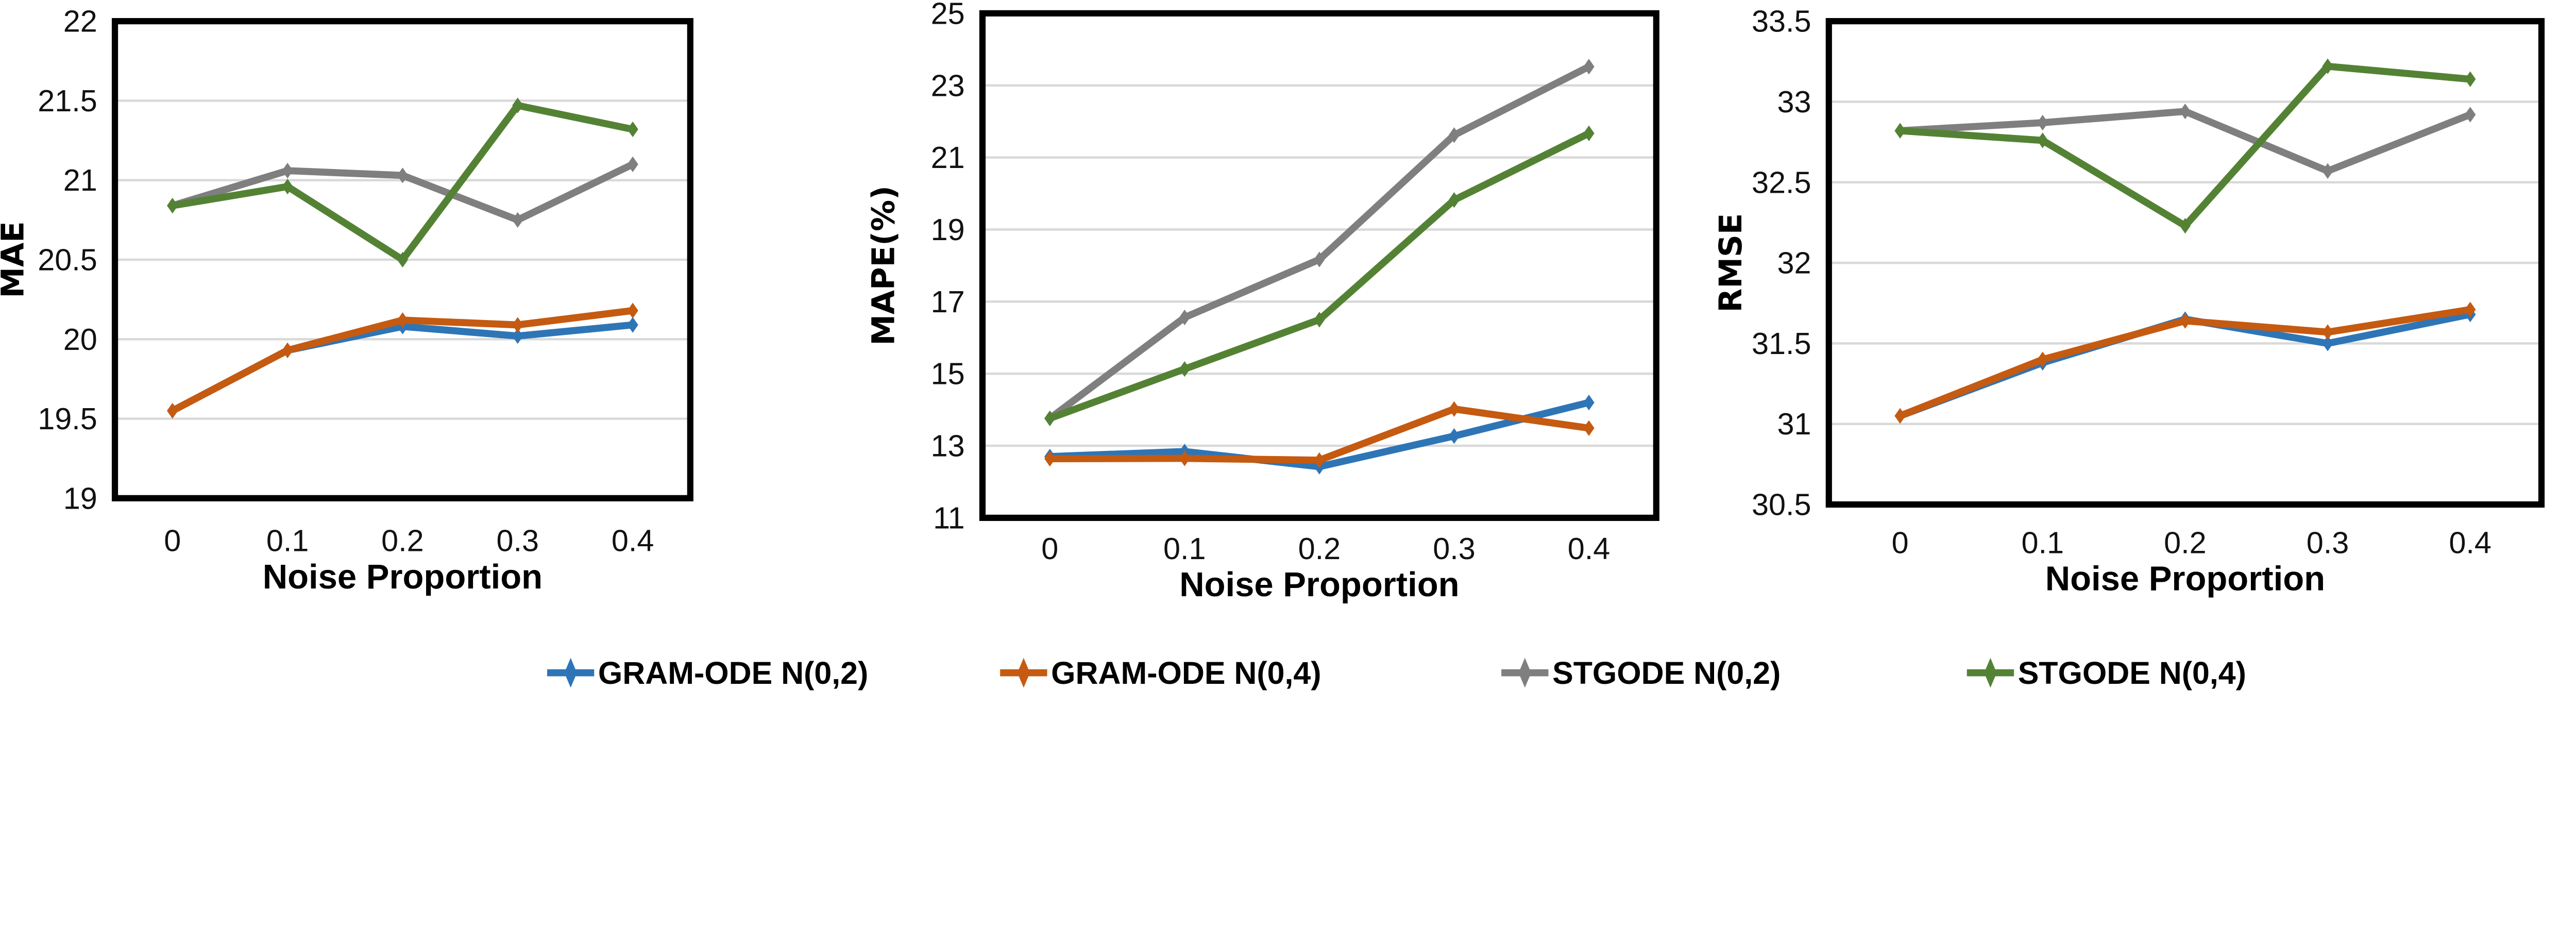 The width and height of the screenshot is (2576, 925). Describe the element at coordinates (948, 301) in the screenshot. I see `y-tick-label: 17` at that location.